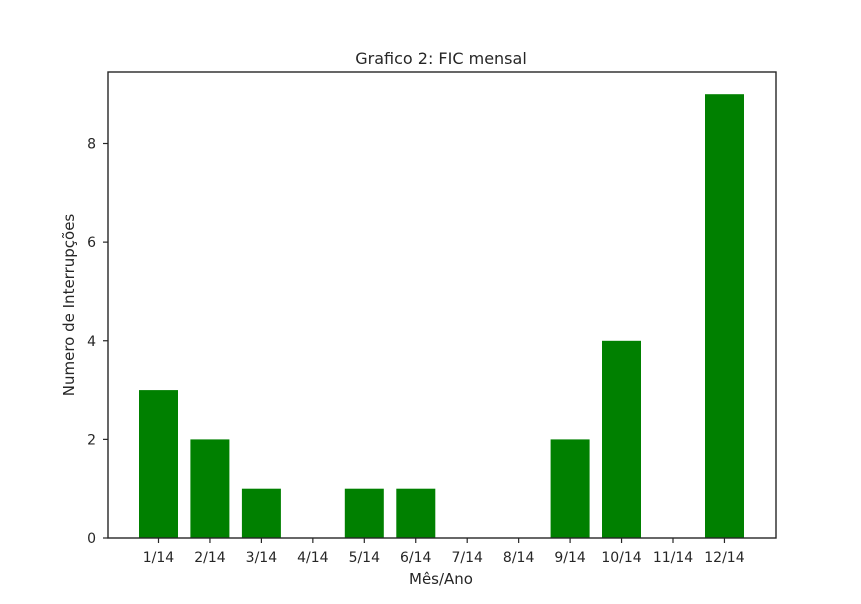 The width and height of the screenshot is (861, 604). I want to click on x-axis-label: Mês/Ano, so click(441, 579).